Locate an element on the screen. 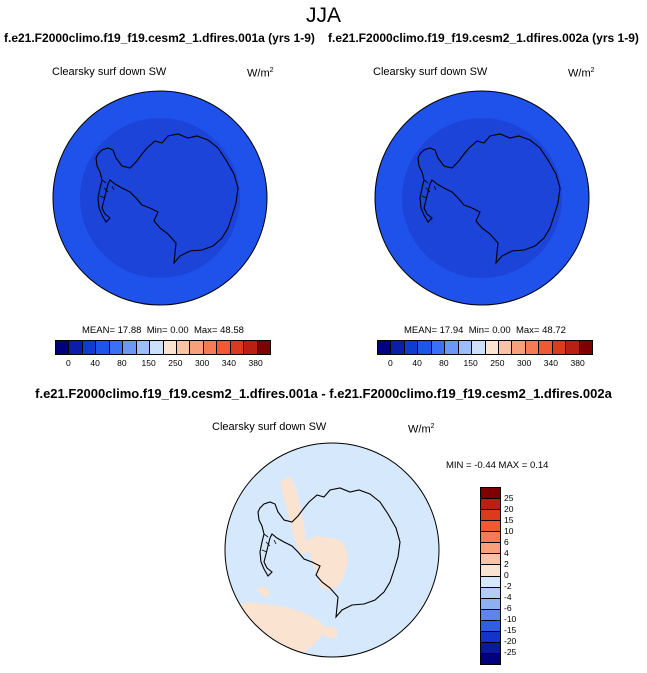 The height and width of the screenshot is (673, 647). colorbar-tick-label: 10 is located at coordinates (509, 531).